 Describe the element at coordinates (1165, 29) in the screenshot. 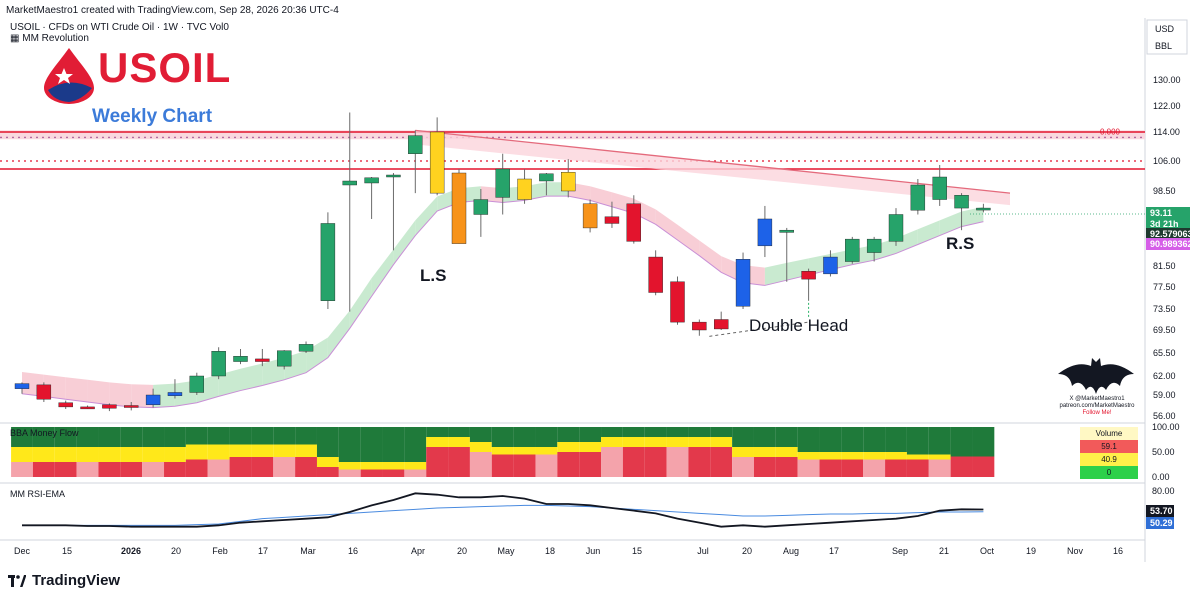

I see `price-unit-top: USD` at that location.